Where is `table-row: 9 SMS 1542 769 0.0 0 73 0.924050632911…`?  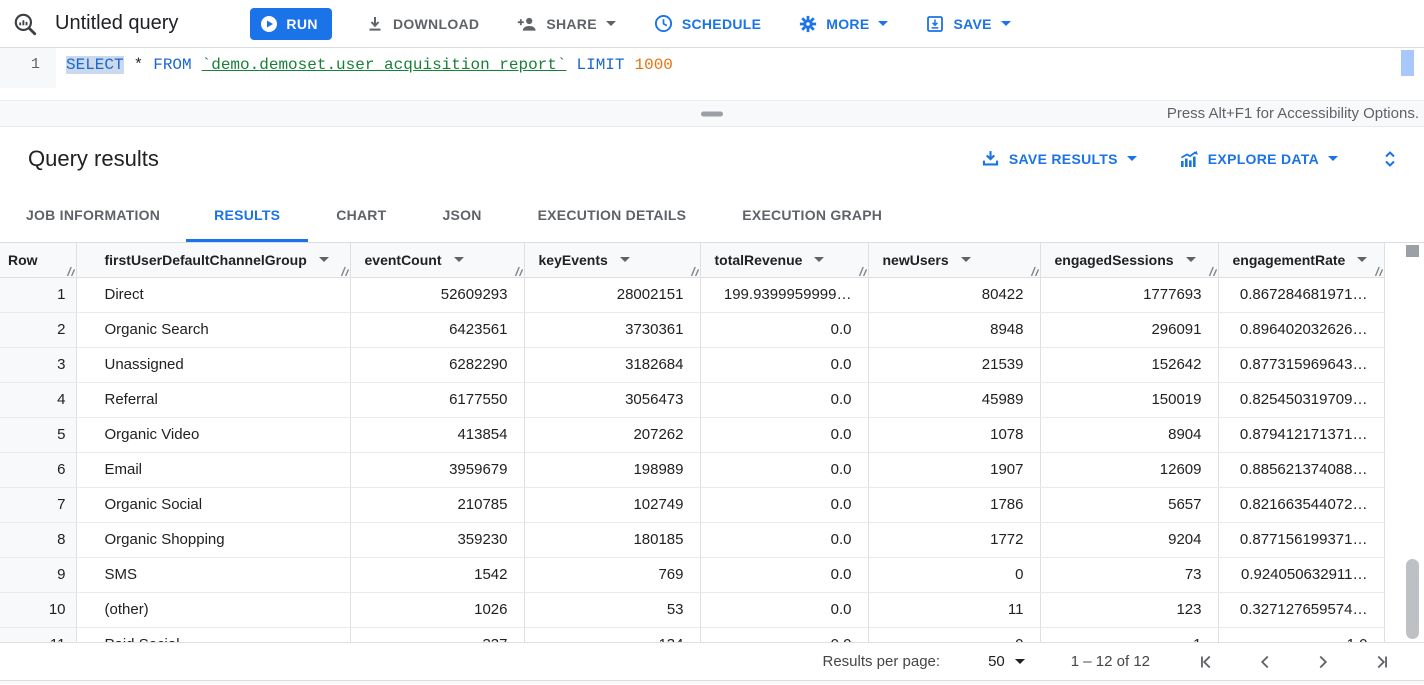 table-row: 9 SMS 1542 769 0.0 0 73 0.924050632911… is located at coordinates (692, 575).